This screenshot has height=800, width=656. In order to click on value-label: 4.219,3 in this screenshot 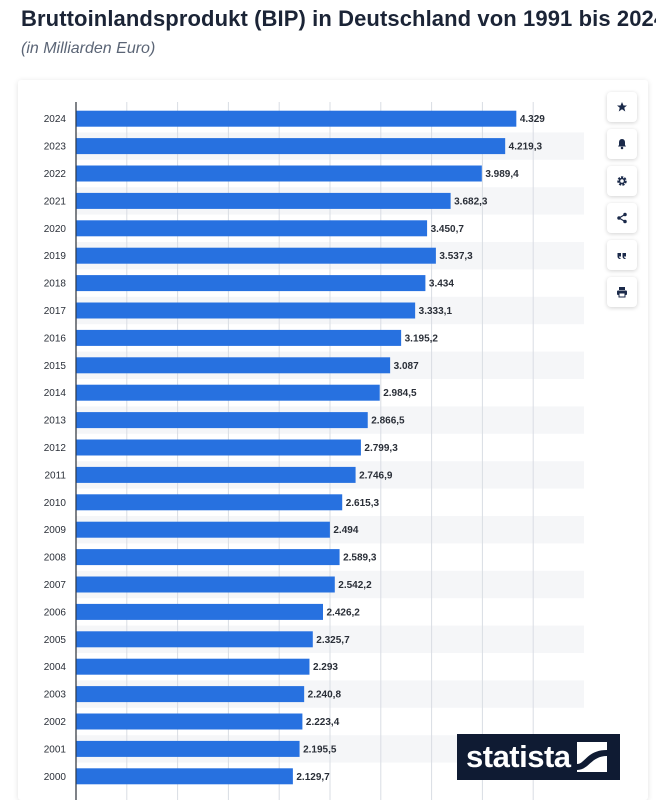, I will do `click(526, 147)`.